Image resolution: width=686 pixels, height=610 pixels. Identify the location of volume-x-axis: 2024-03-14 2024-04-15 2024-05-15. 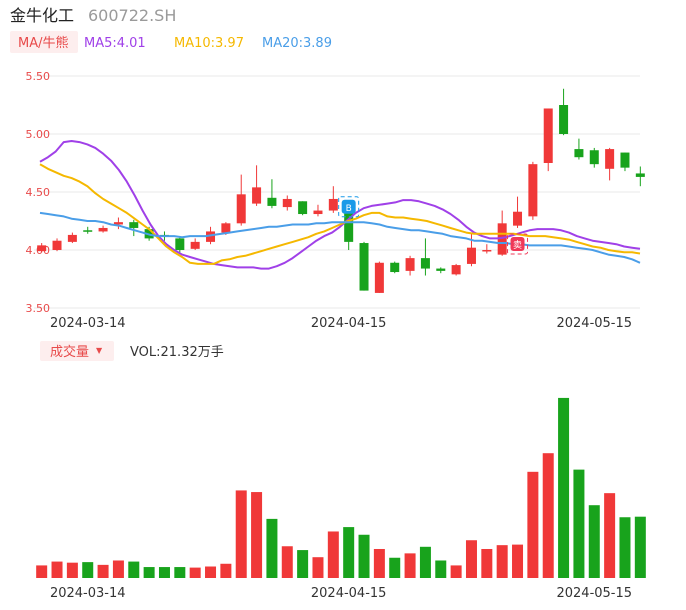
(341, 593).